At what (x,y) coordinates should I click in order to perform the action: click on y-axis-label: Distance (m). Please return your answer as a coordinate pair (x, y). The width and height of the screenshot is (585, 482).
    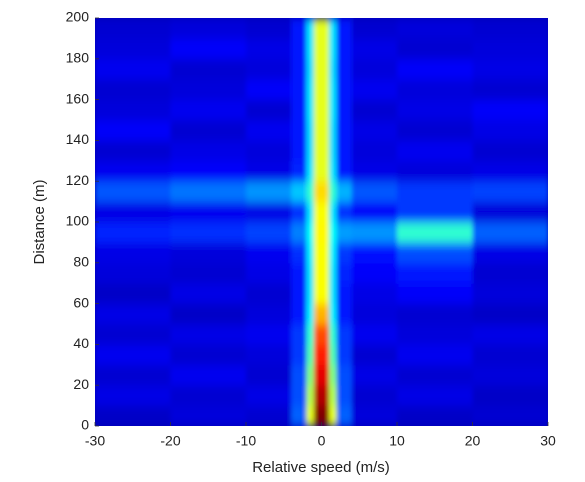
    Looking at the image, I should click on (39, 221).